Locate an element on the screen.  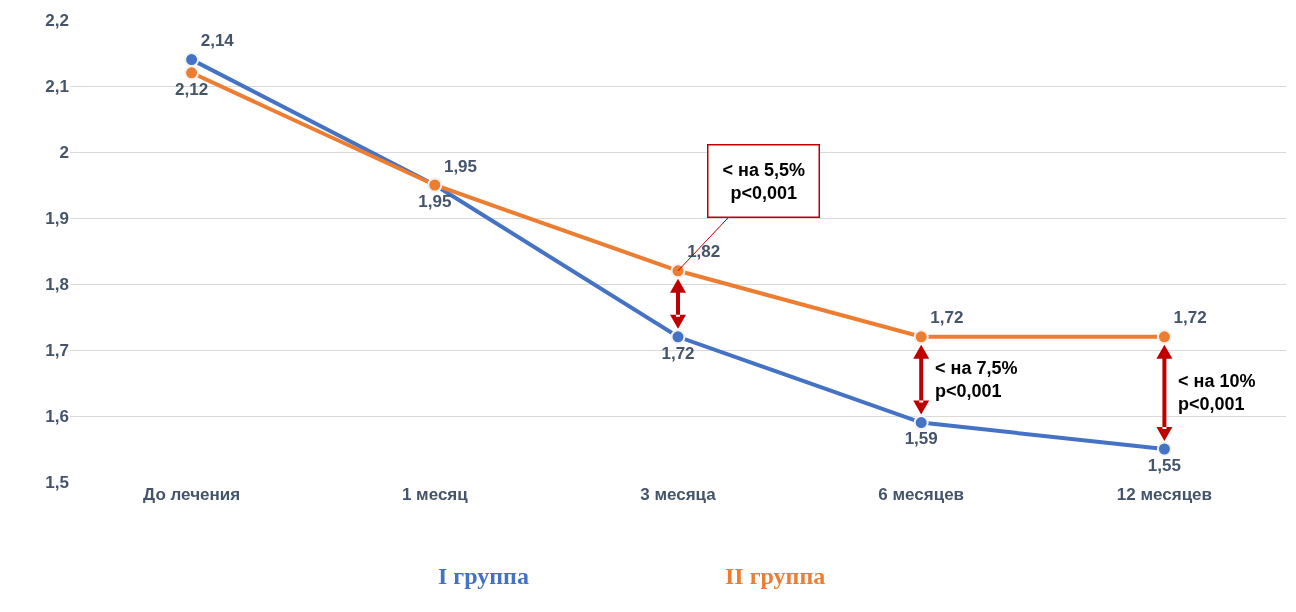
data-label: 1,59 is located at coordinates (921, 439).